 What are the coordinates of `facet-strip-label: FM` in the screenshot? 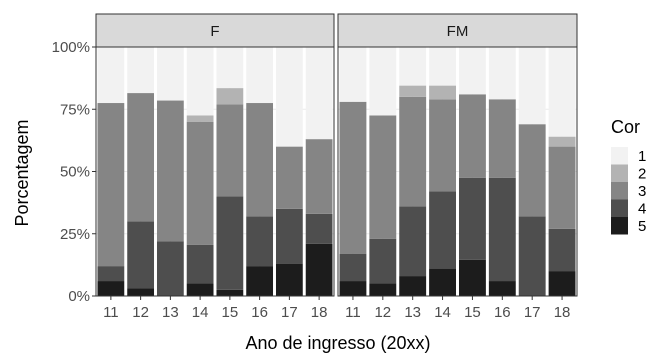 It's located at (458, 31).